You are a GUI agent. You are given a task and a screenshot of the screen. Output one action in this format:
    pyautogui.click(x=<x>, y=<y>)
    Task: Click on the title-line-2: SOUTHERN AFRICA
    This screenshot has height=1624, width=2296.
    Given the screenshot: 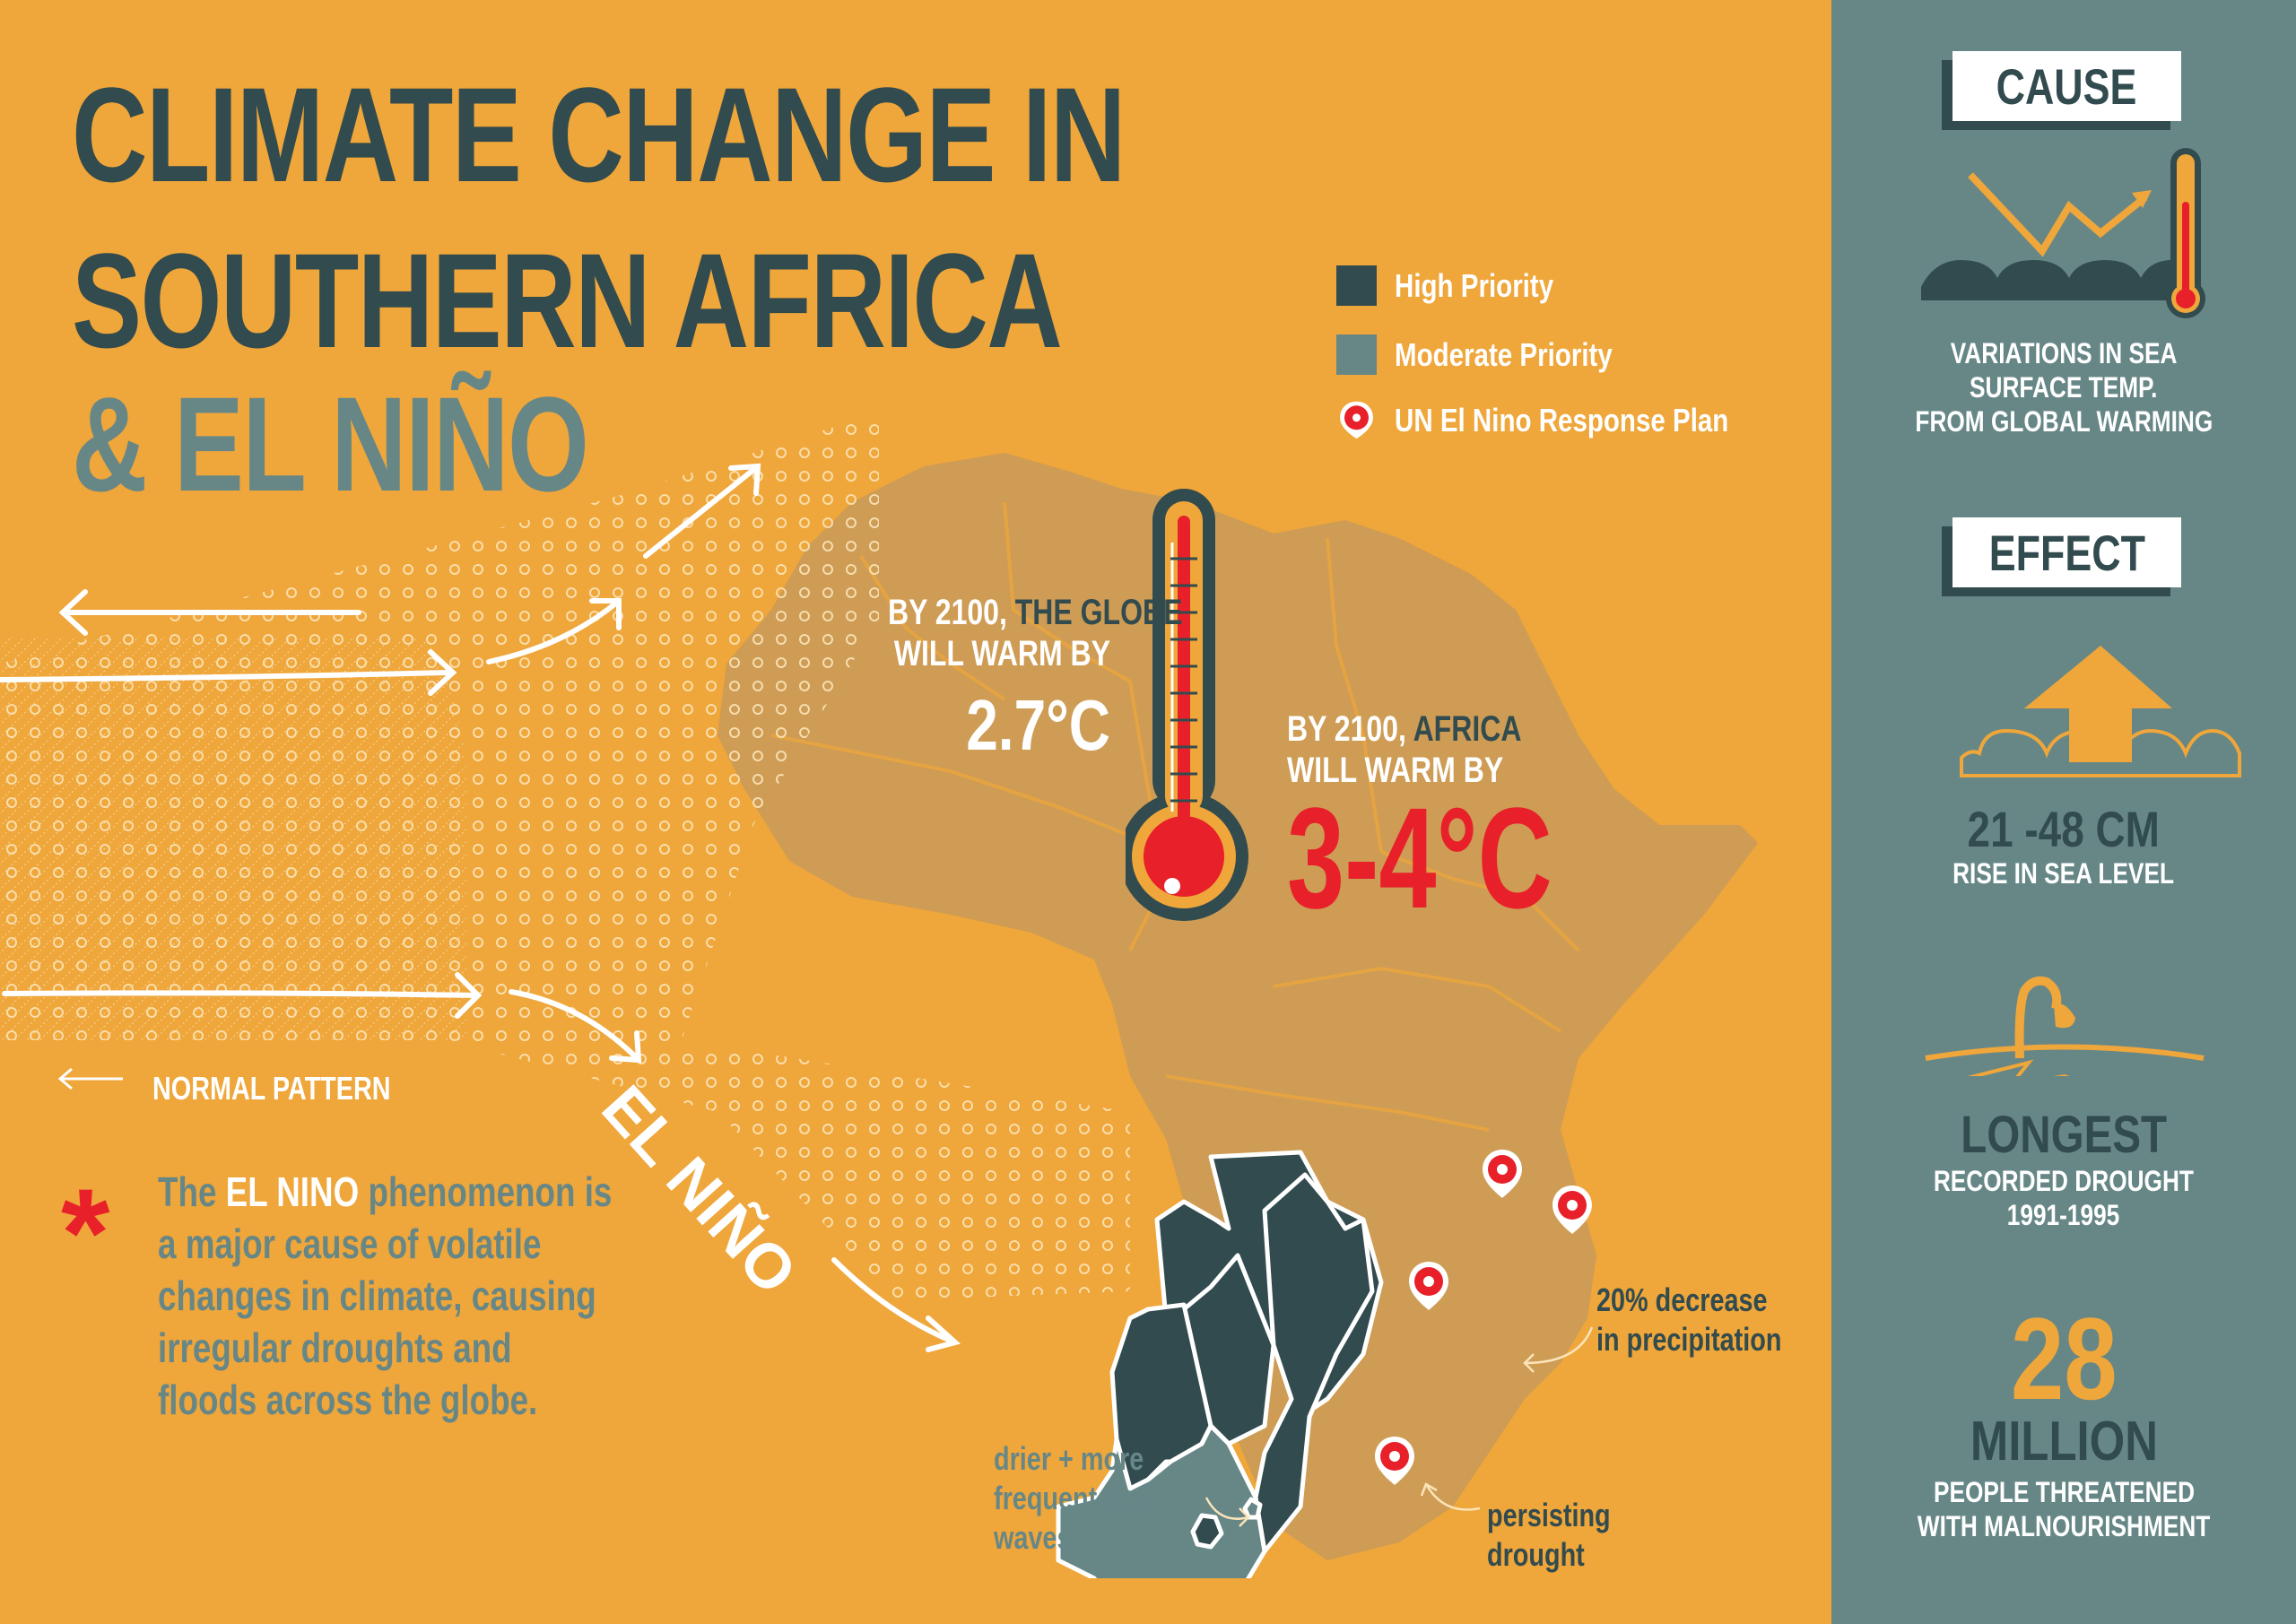 What is the action you would take?
    pyautogui.click(x=567, y=300)
    